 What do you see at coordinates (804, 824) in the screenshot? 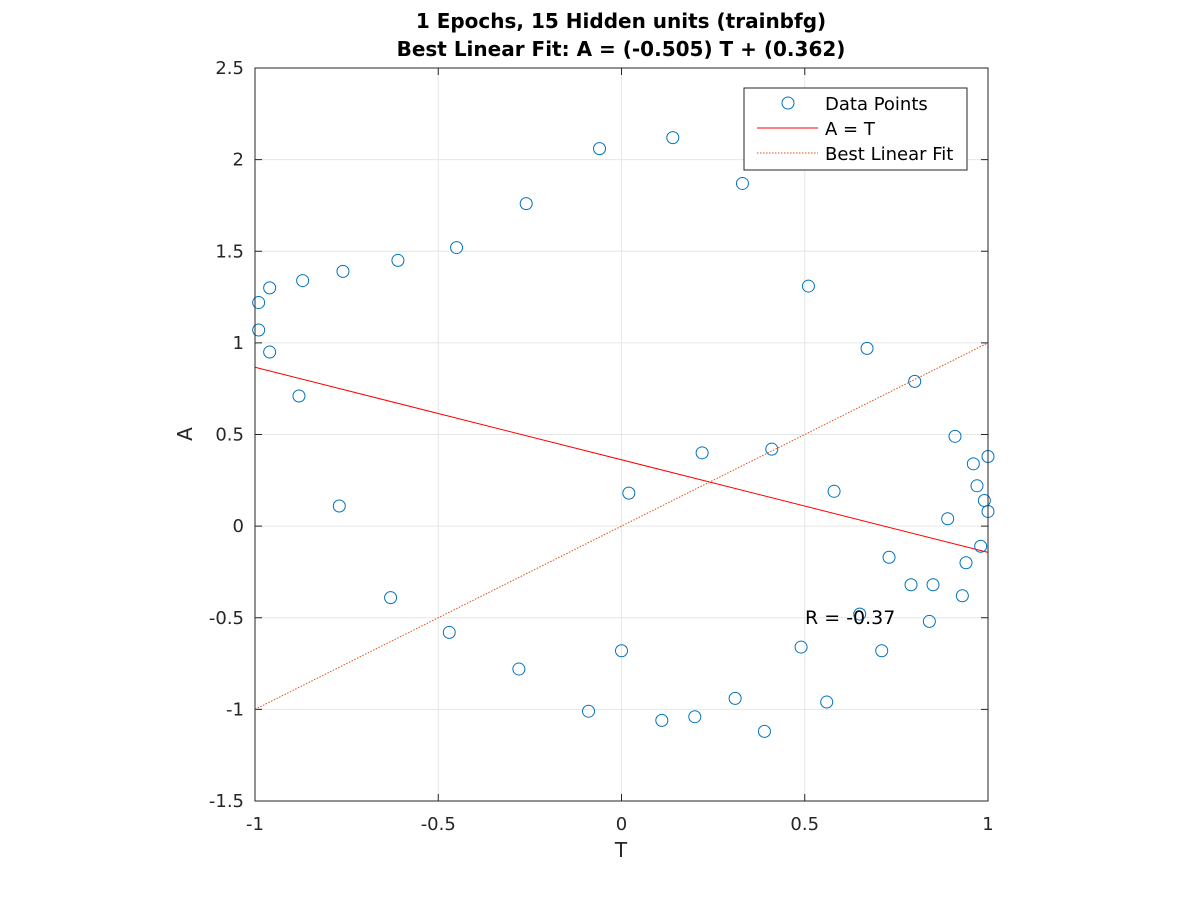
I see `x-tick-label: 0.5` at bounding box center [804, 824].